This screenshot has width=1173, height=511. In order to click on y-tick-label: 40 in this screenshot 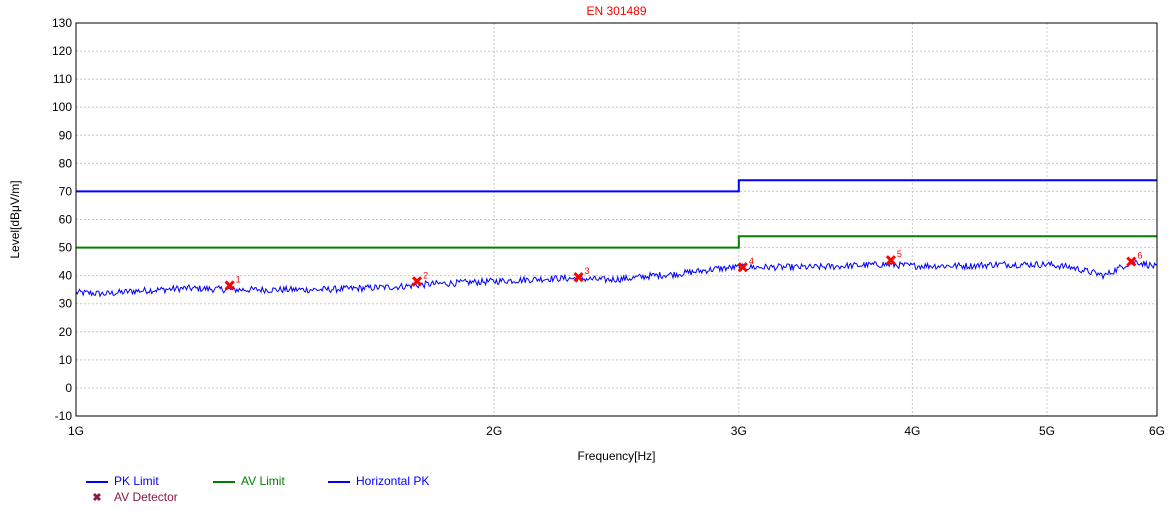, I will do `click(66, 276)`.